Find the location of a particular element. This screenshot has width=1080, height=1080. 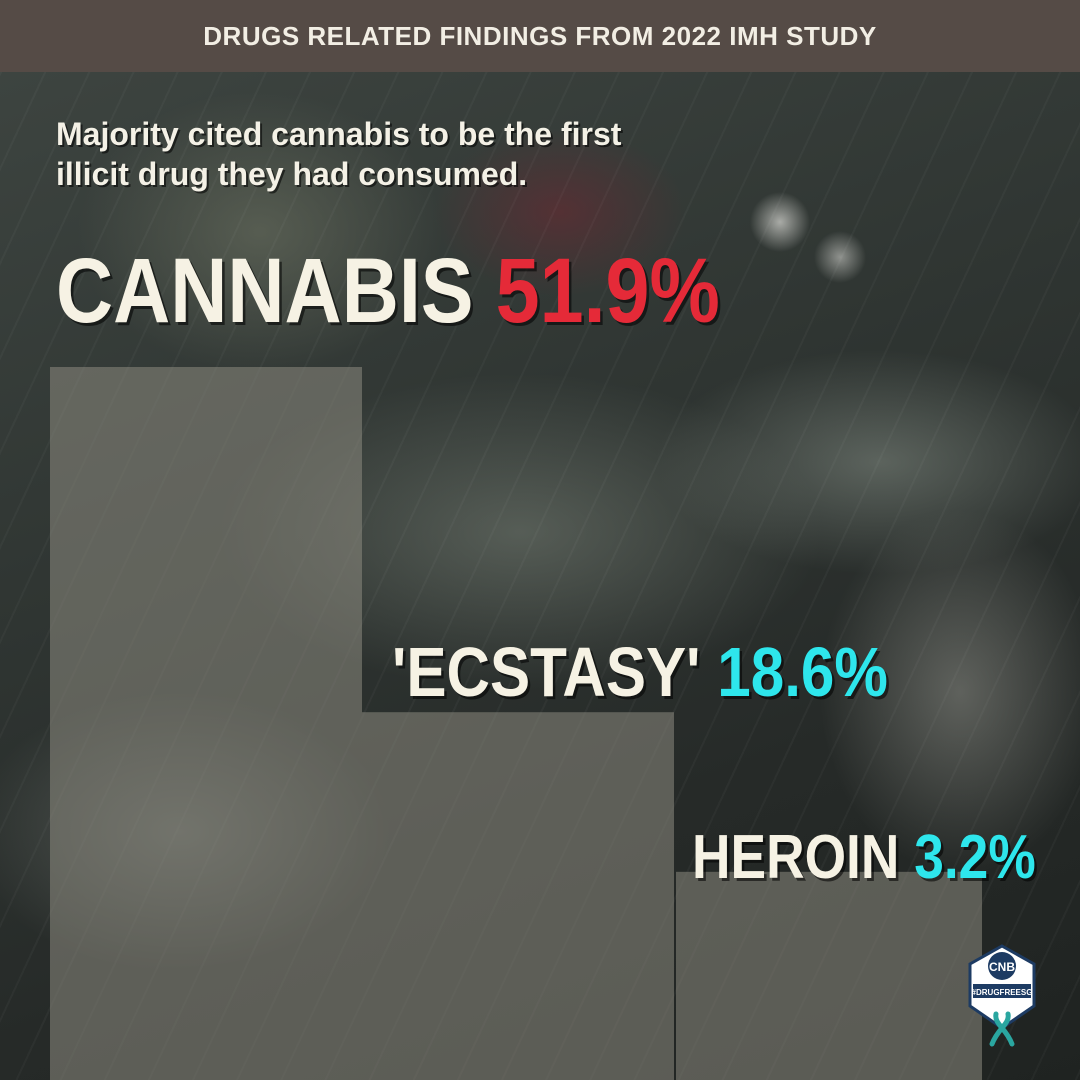

bar-ecstasy is located at coordinates (518, 896).